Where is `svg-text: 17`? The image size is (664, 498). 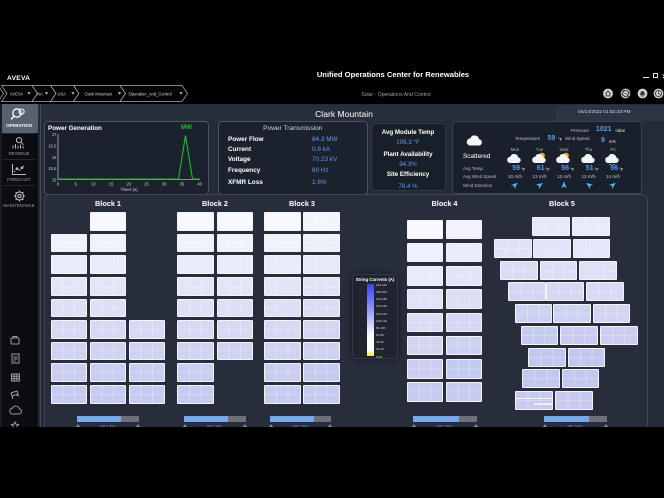
svg-text: 17 is located at coordinates (54, 134).